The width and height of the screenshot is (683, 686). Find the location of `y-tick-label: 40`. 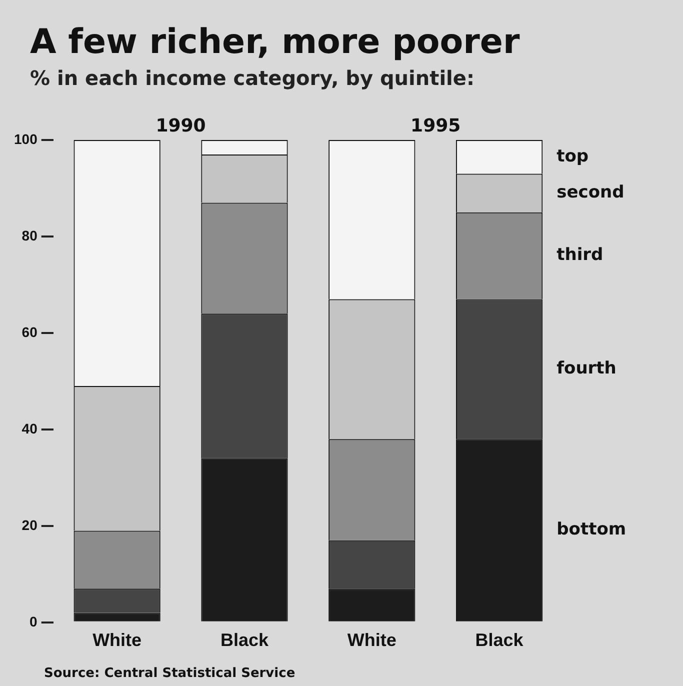

y-tick-label: 40 is located at coordinates (30, 428).